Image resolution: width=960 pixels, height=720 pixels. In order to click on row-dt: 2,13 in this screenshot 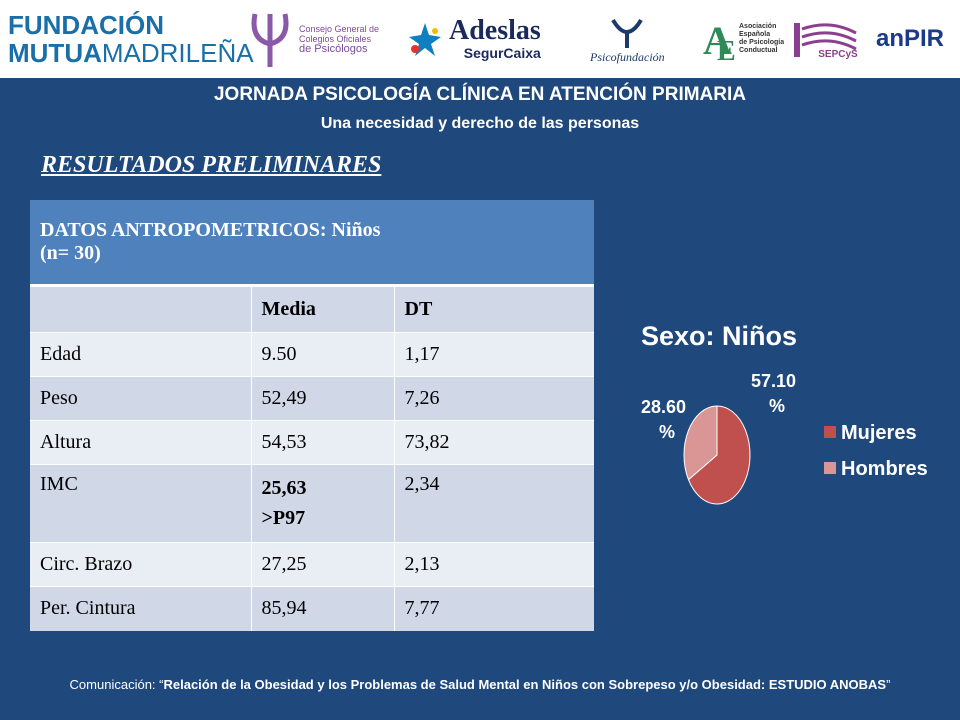, I will do `click(493, 564)`.